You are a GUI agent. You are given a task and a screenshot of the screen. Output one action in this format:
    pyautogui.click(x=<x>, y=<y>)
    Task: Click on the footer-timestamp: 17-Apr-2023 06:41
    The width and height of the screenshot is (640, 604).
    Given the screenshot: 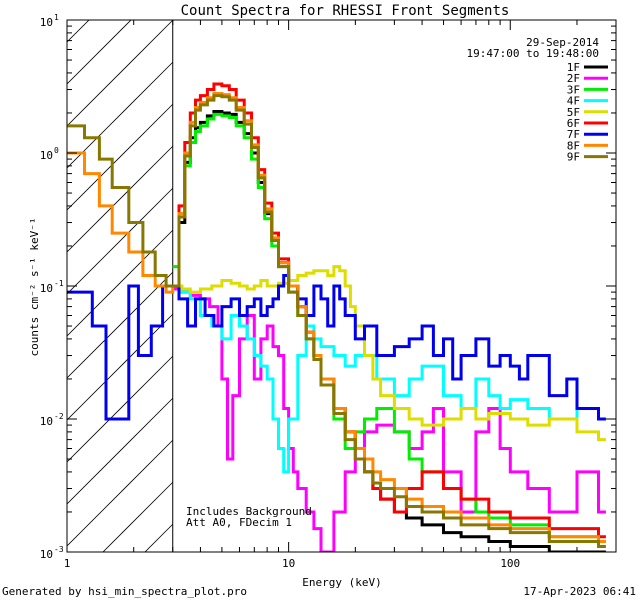 What is the action you would take?
    pyautogui.click(x=579, y=591)
    